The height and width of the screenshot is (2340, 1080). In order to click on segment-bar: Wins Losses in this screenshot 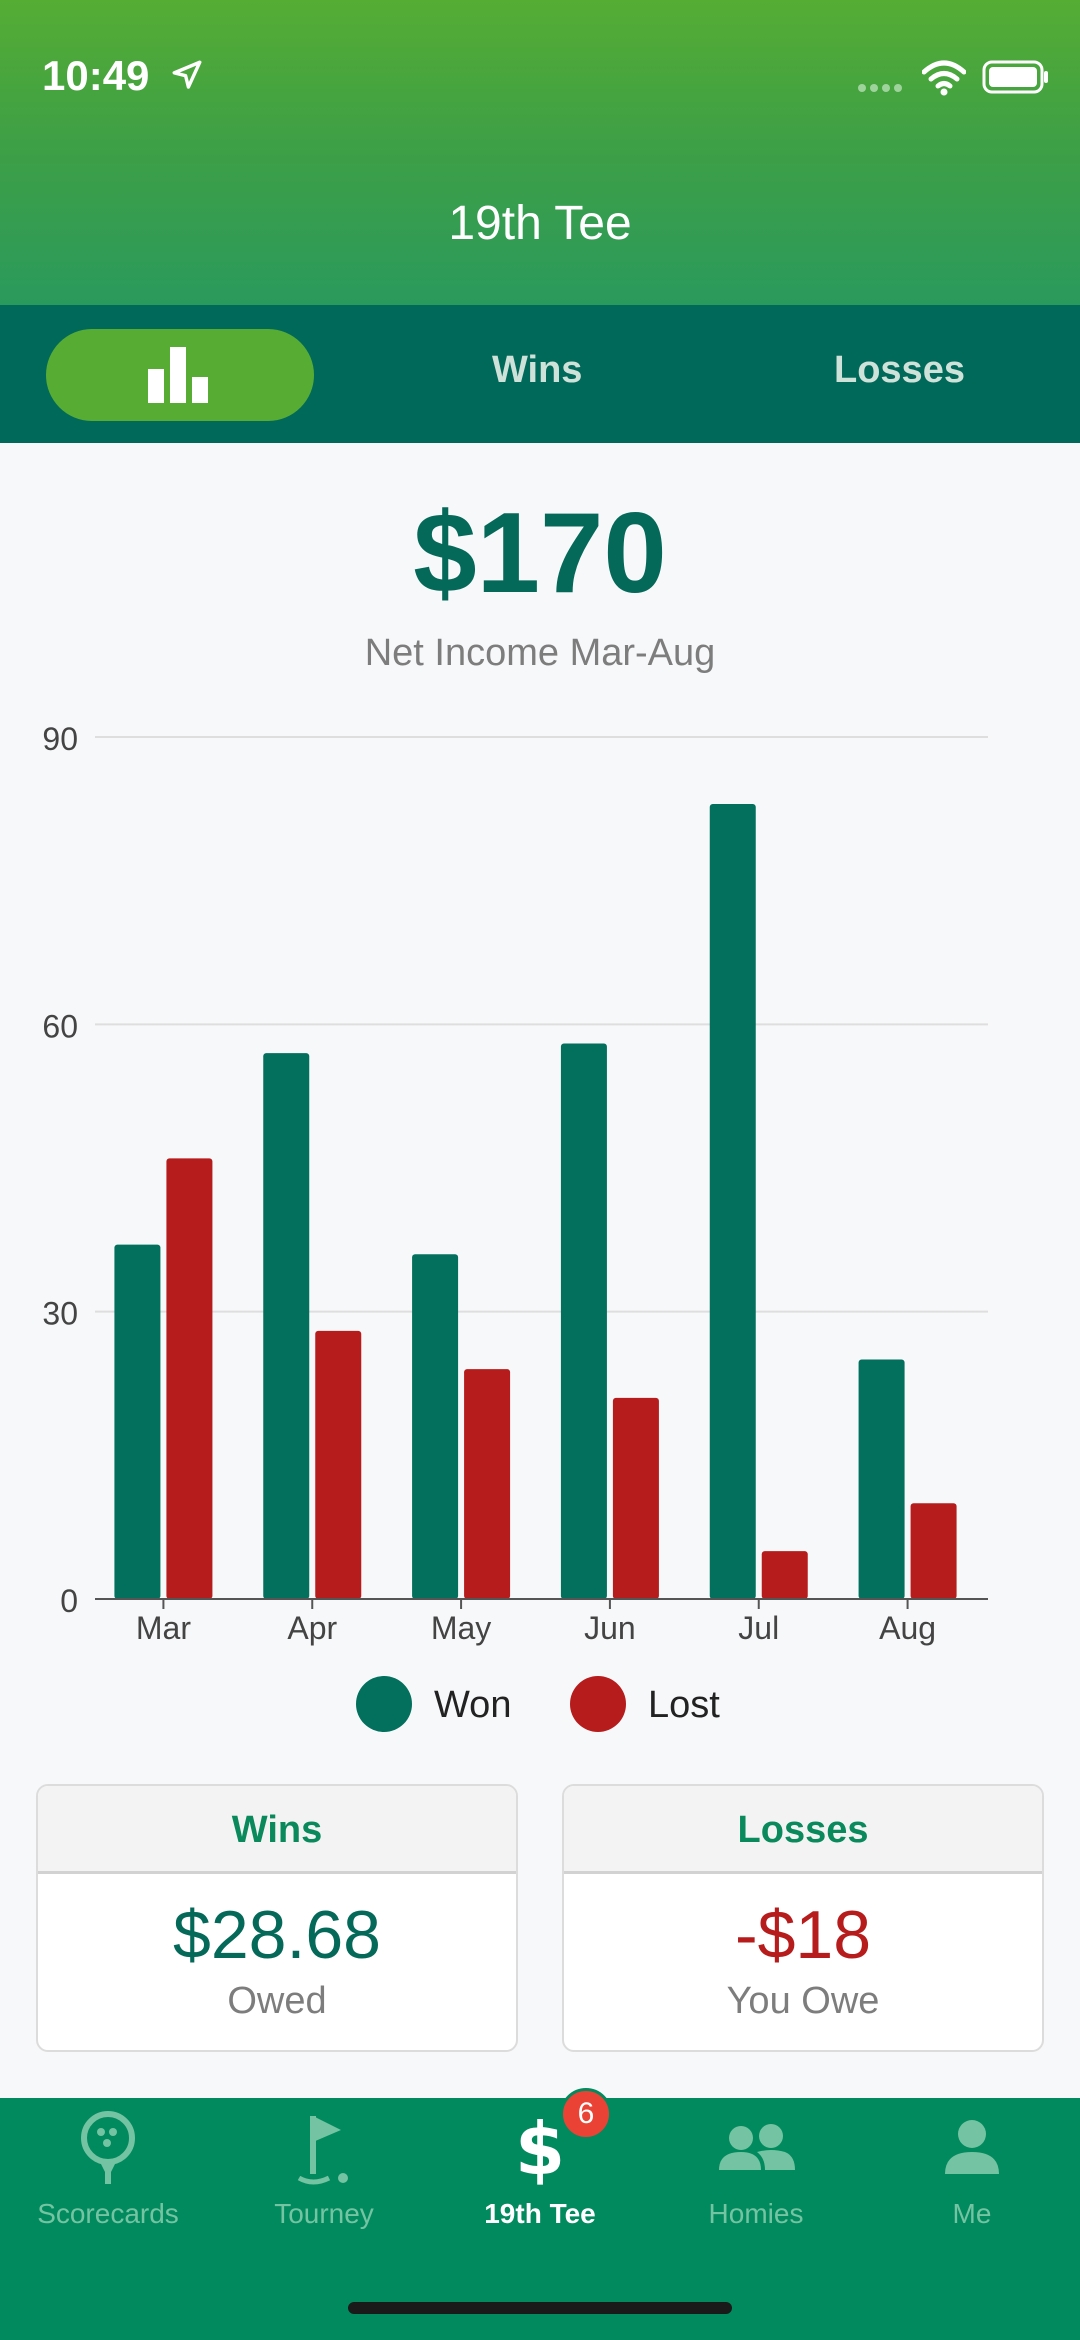, I will do `click(540, 374)`.